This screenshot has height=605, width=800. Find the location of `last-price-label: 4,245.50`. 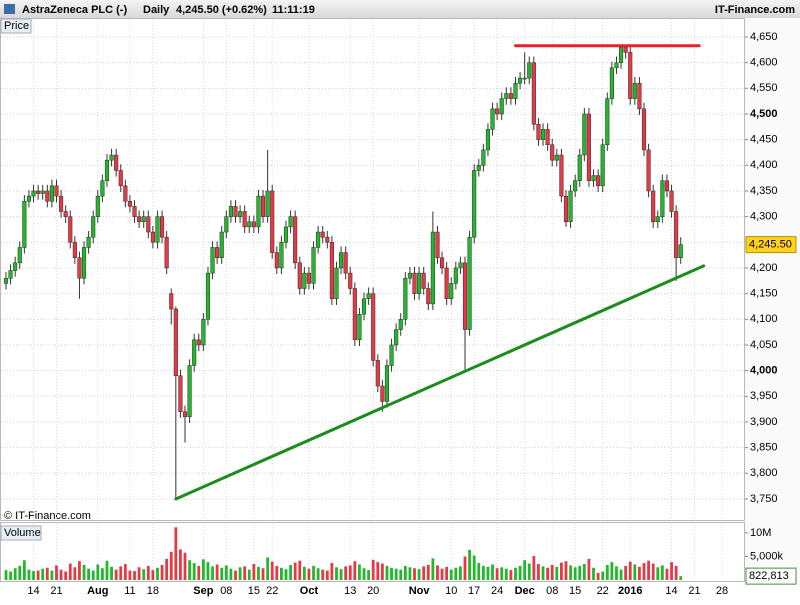

last-price-label: 4,245.50 is located at coordinates (770, 245).